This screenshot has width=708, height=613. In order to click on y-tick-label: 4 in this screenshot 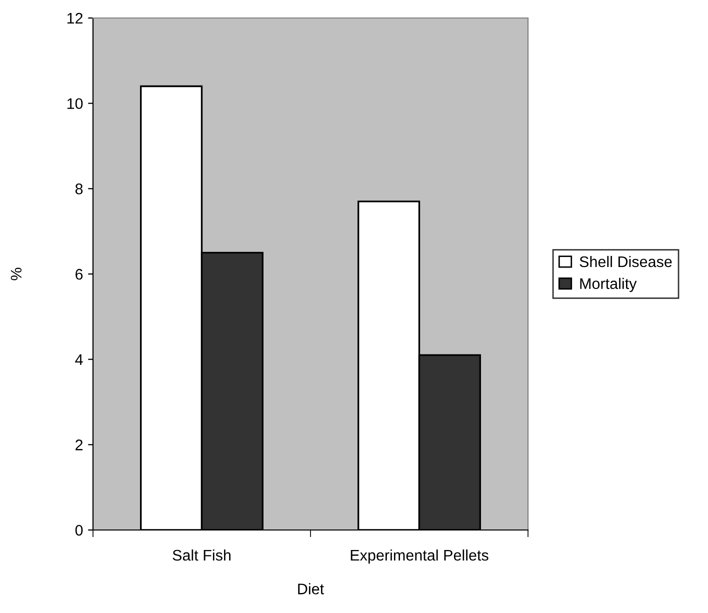, I will do `click(79, 359)`.